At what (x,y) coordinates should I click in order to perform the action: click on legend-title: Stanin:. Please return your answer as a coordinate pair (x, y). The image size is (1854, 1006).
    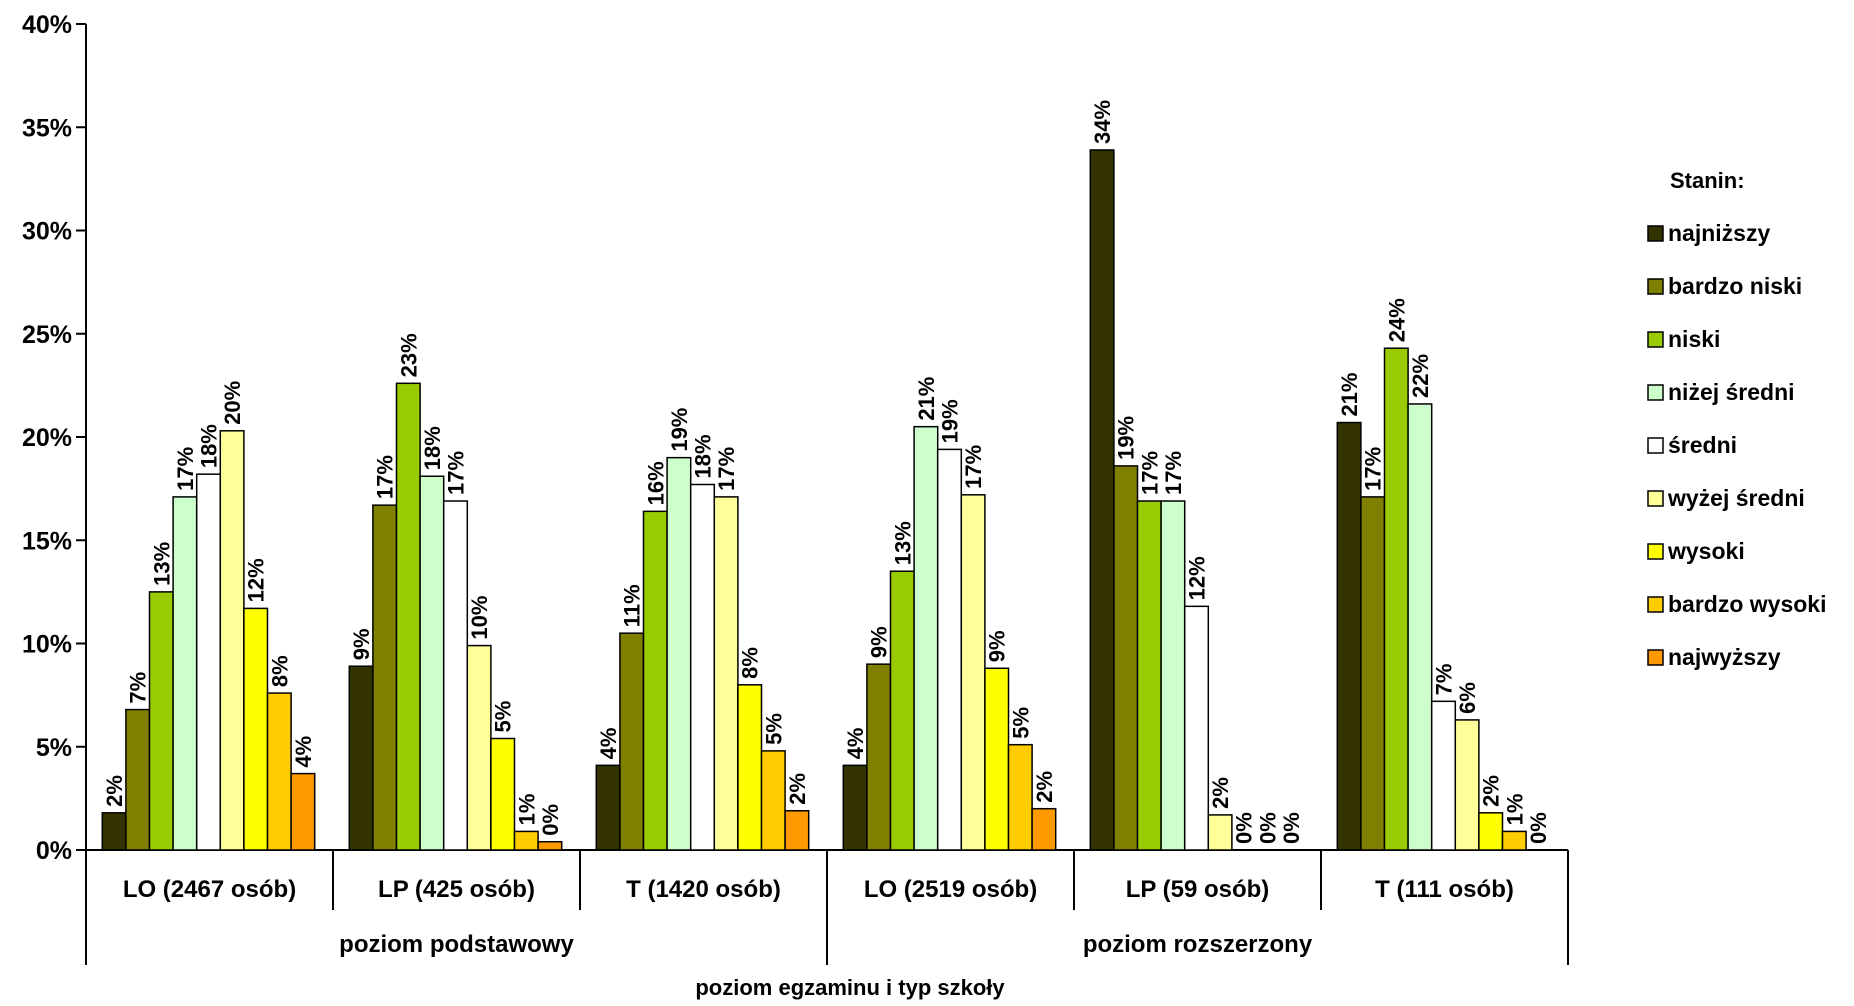
    Looking at the image, I should click on (1707, 180).